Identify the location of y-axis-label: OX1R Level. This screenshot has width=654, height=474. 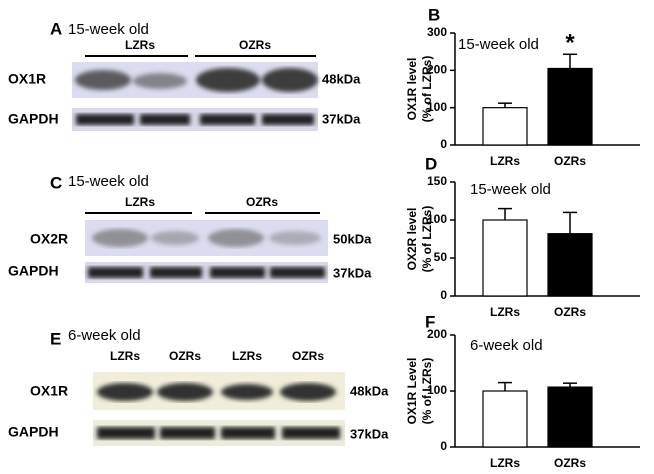
(412, 391).